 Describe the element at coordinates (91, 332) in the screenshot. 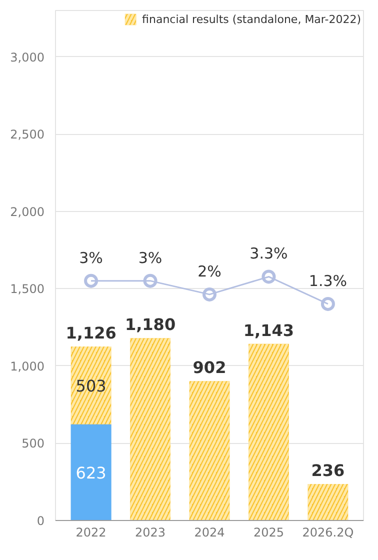

I see `total-label: 1,126` at that location.